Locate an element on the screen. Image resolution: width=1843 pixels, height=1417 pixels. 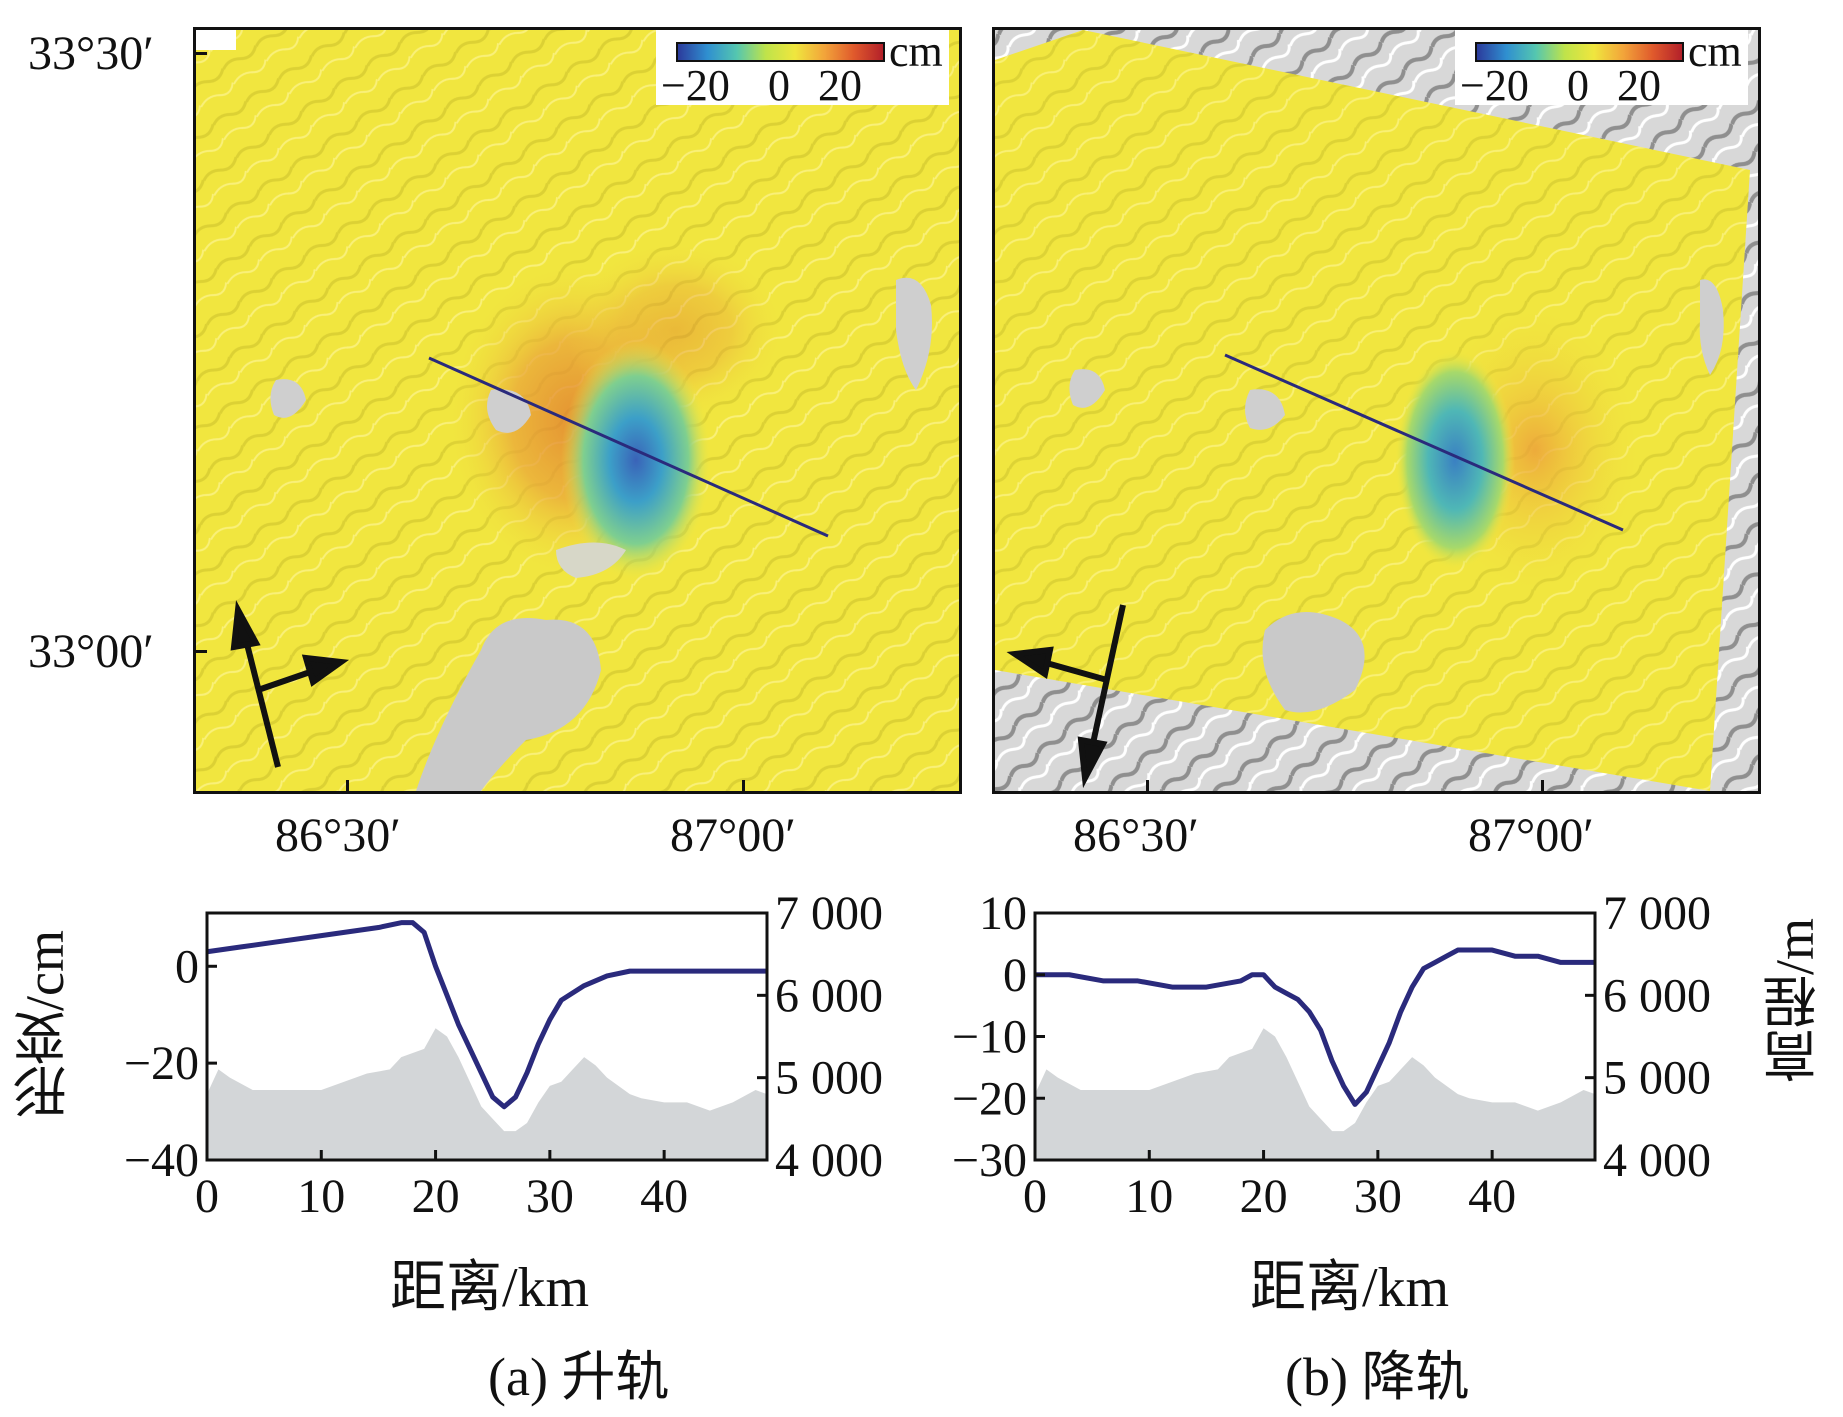
lat-label: 33°00′ is located at coordinates (91, 651).